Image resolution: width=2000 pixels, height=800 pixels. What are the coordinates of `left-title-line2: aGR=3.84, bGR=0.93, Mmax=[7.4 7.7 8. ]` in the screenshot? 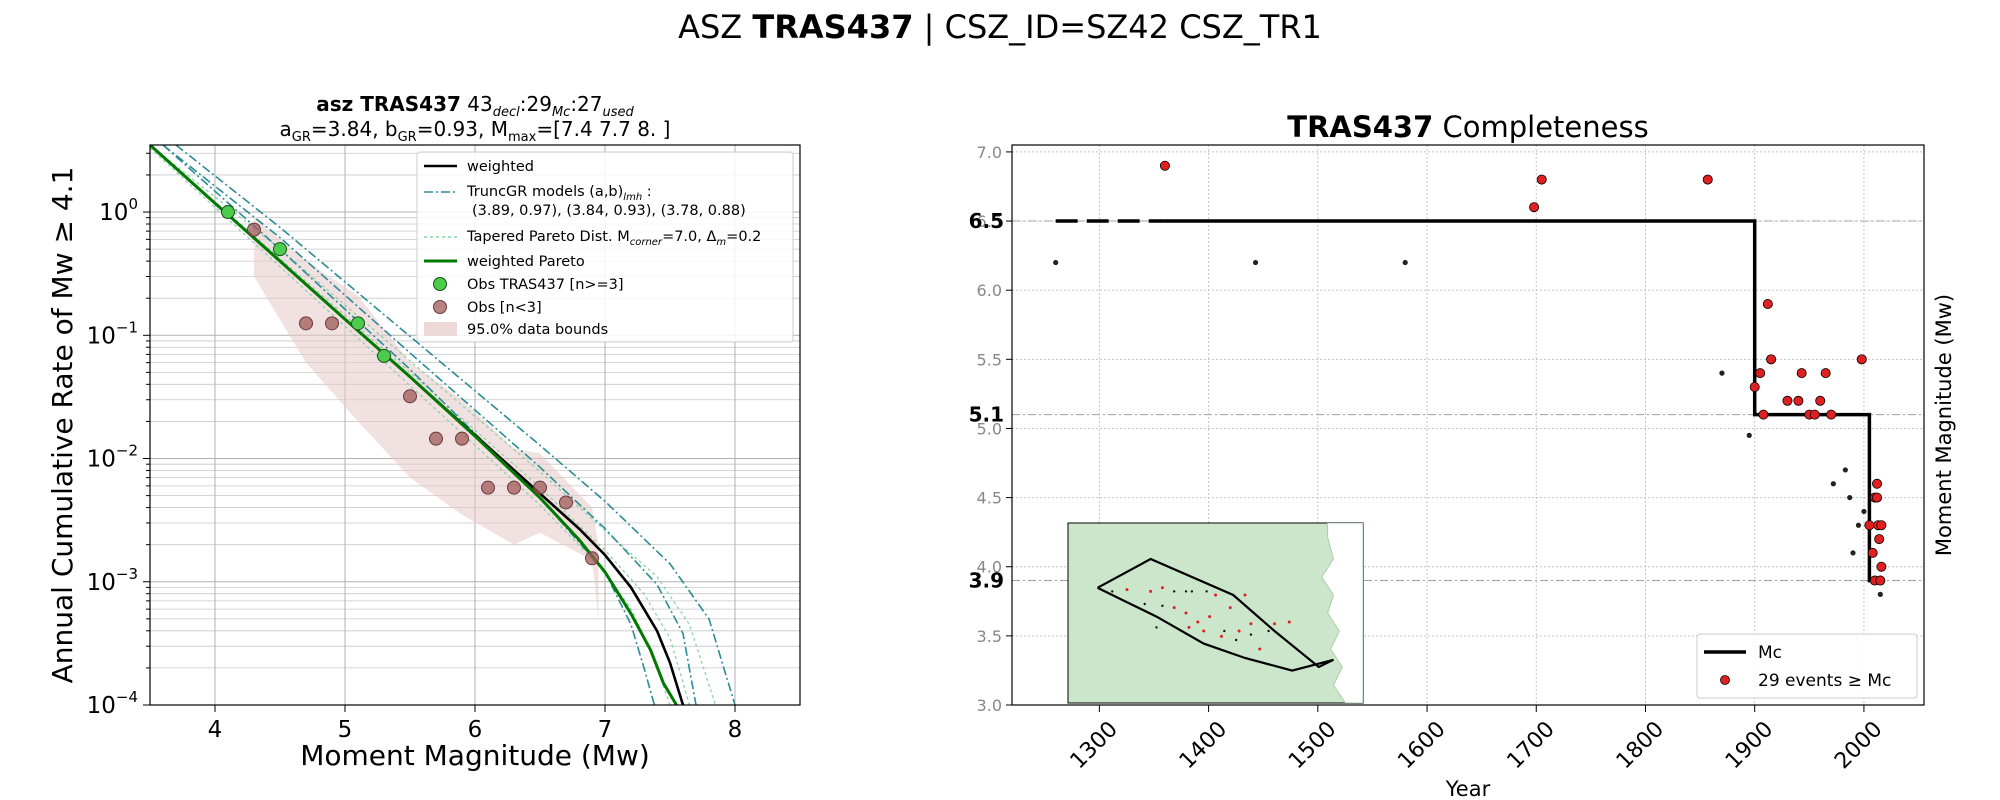 It's located at (475, 131).